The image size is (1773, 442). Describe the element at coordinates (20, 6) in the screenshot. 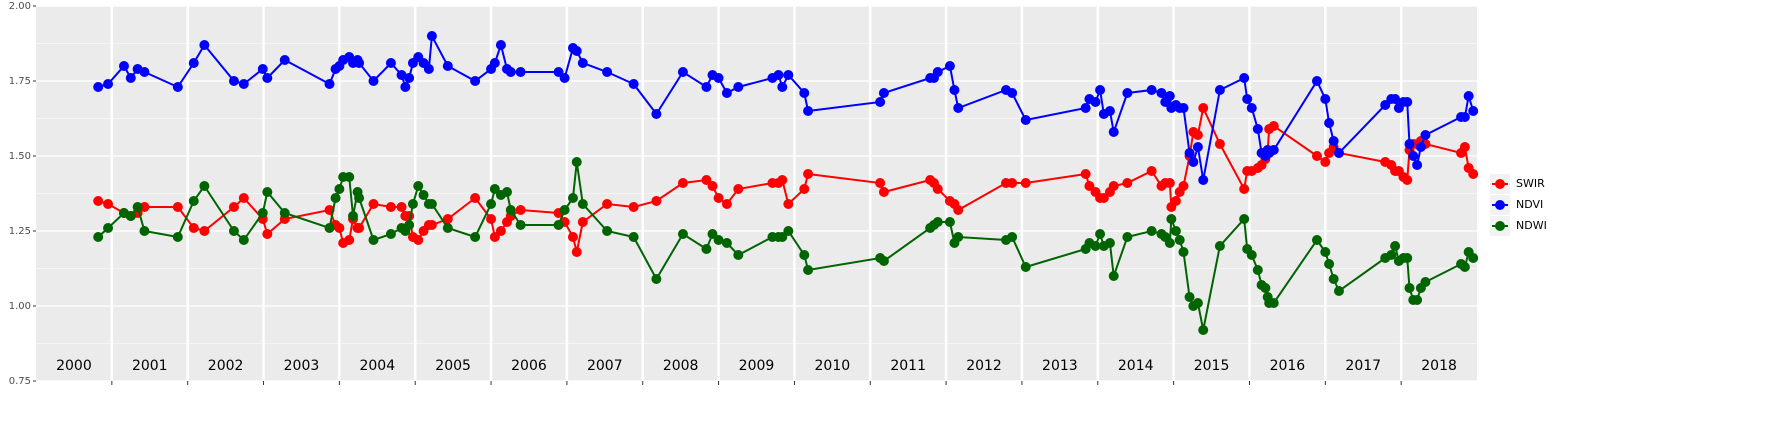

I see `y-tick-label: 2.00` at that location.